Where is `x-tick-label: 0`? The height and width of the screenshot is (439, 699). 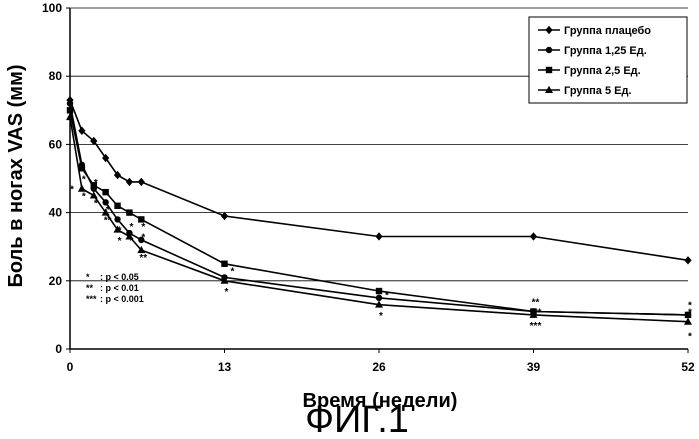
x-tick-label: 0 is located at coordinates (70, 367).